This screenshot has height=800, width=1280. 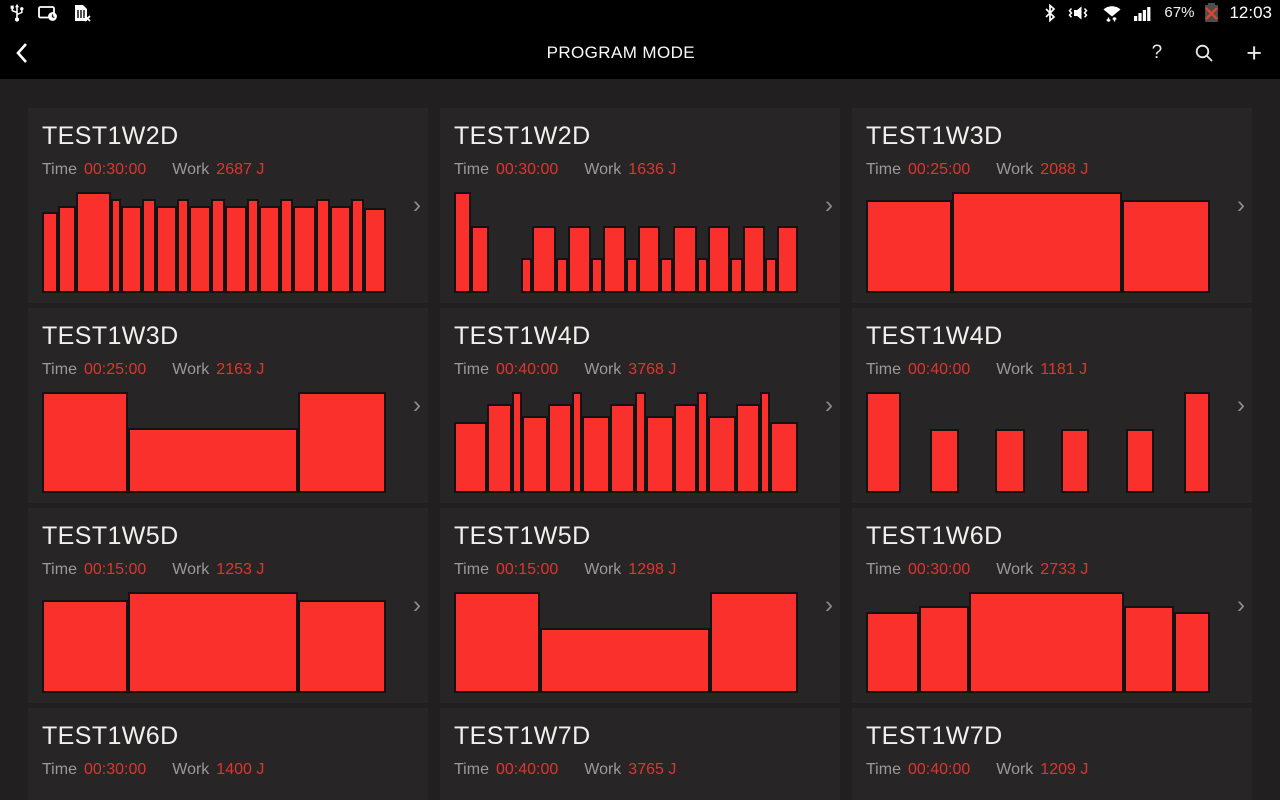 What do you see at coordinates (934, 736) in the screenshot?
I see `program-title: TEST1W7D` at bounding box center [934, 736].